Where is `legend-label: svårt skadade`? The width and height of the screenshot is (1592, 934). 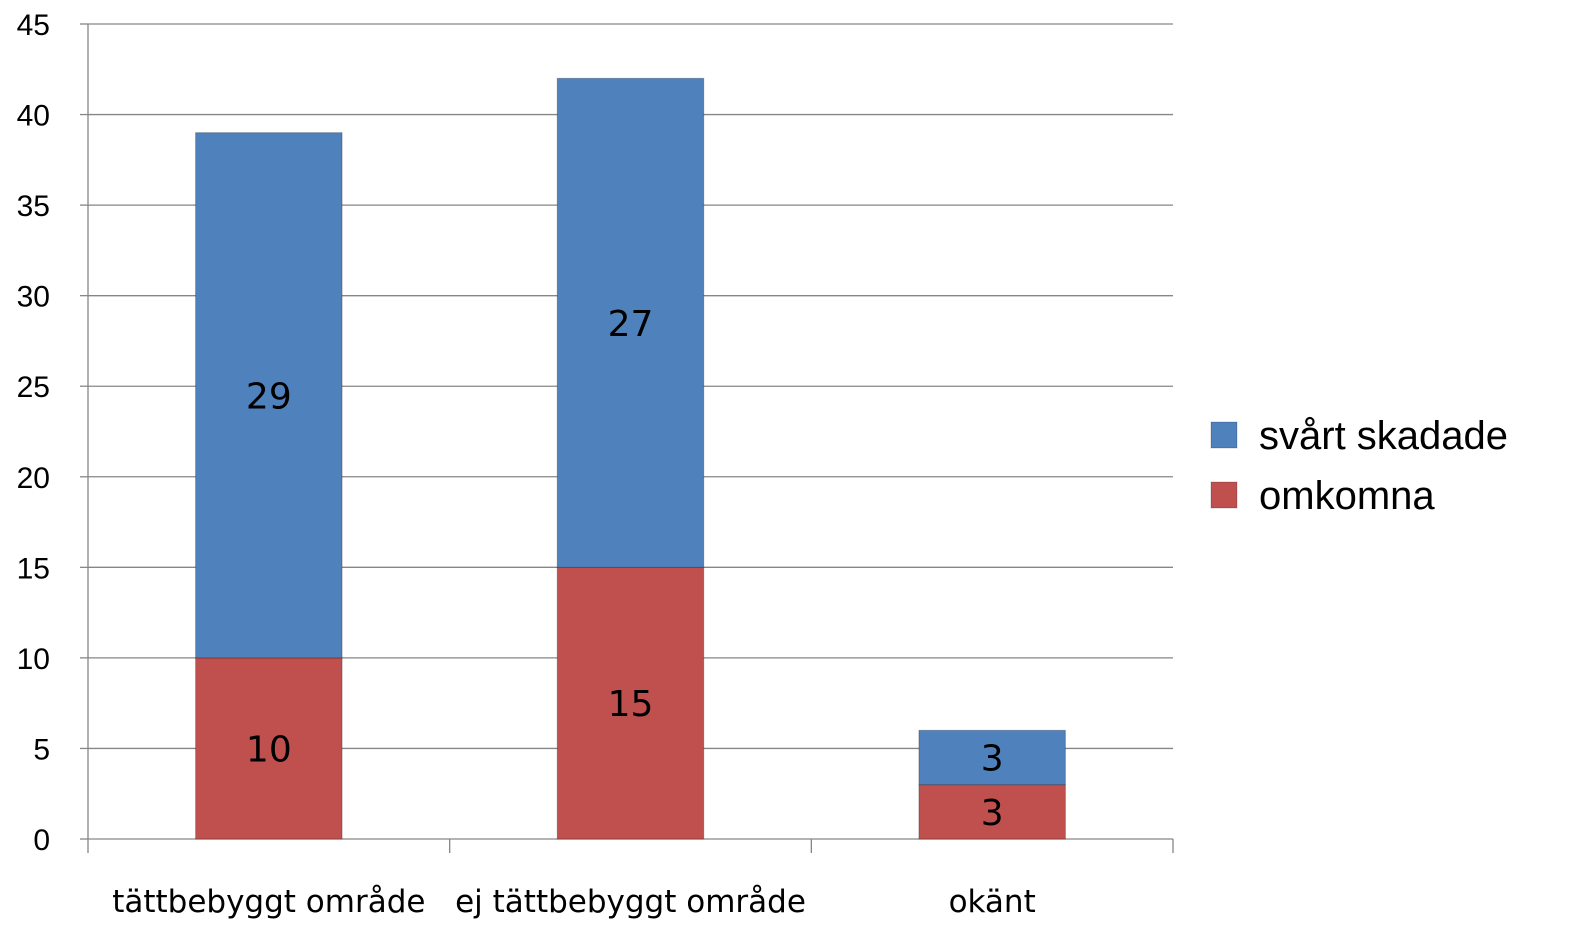 legend-label: svårt skadade is located at coordinates (1383, 436).